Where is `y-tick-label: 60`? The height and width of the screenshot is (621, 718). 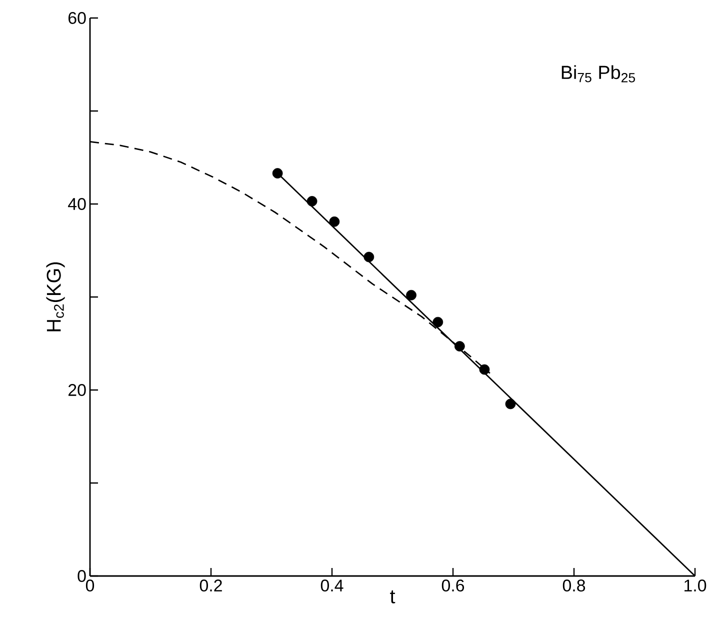 y-tick-label: 60 is located at coordinates (77, 18).